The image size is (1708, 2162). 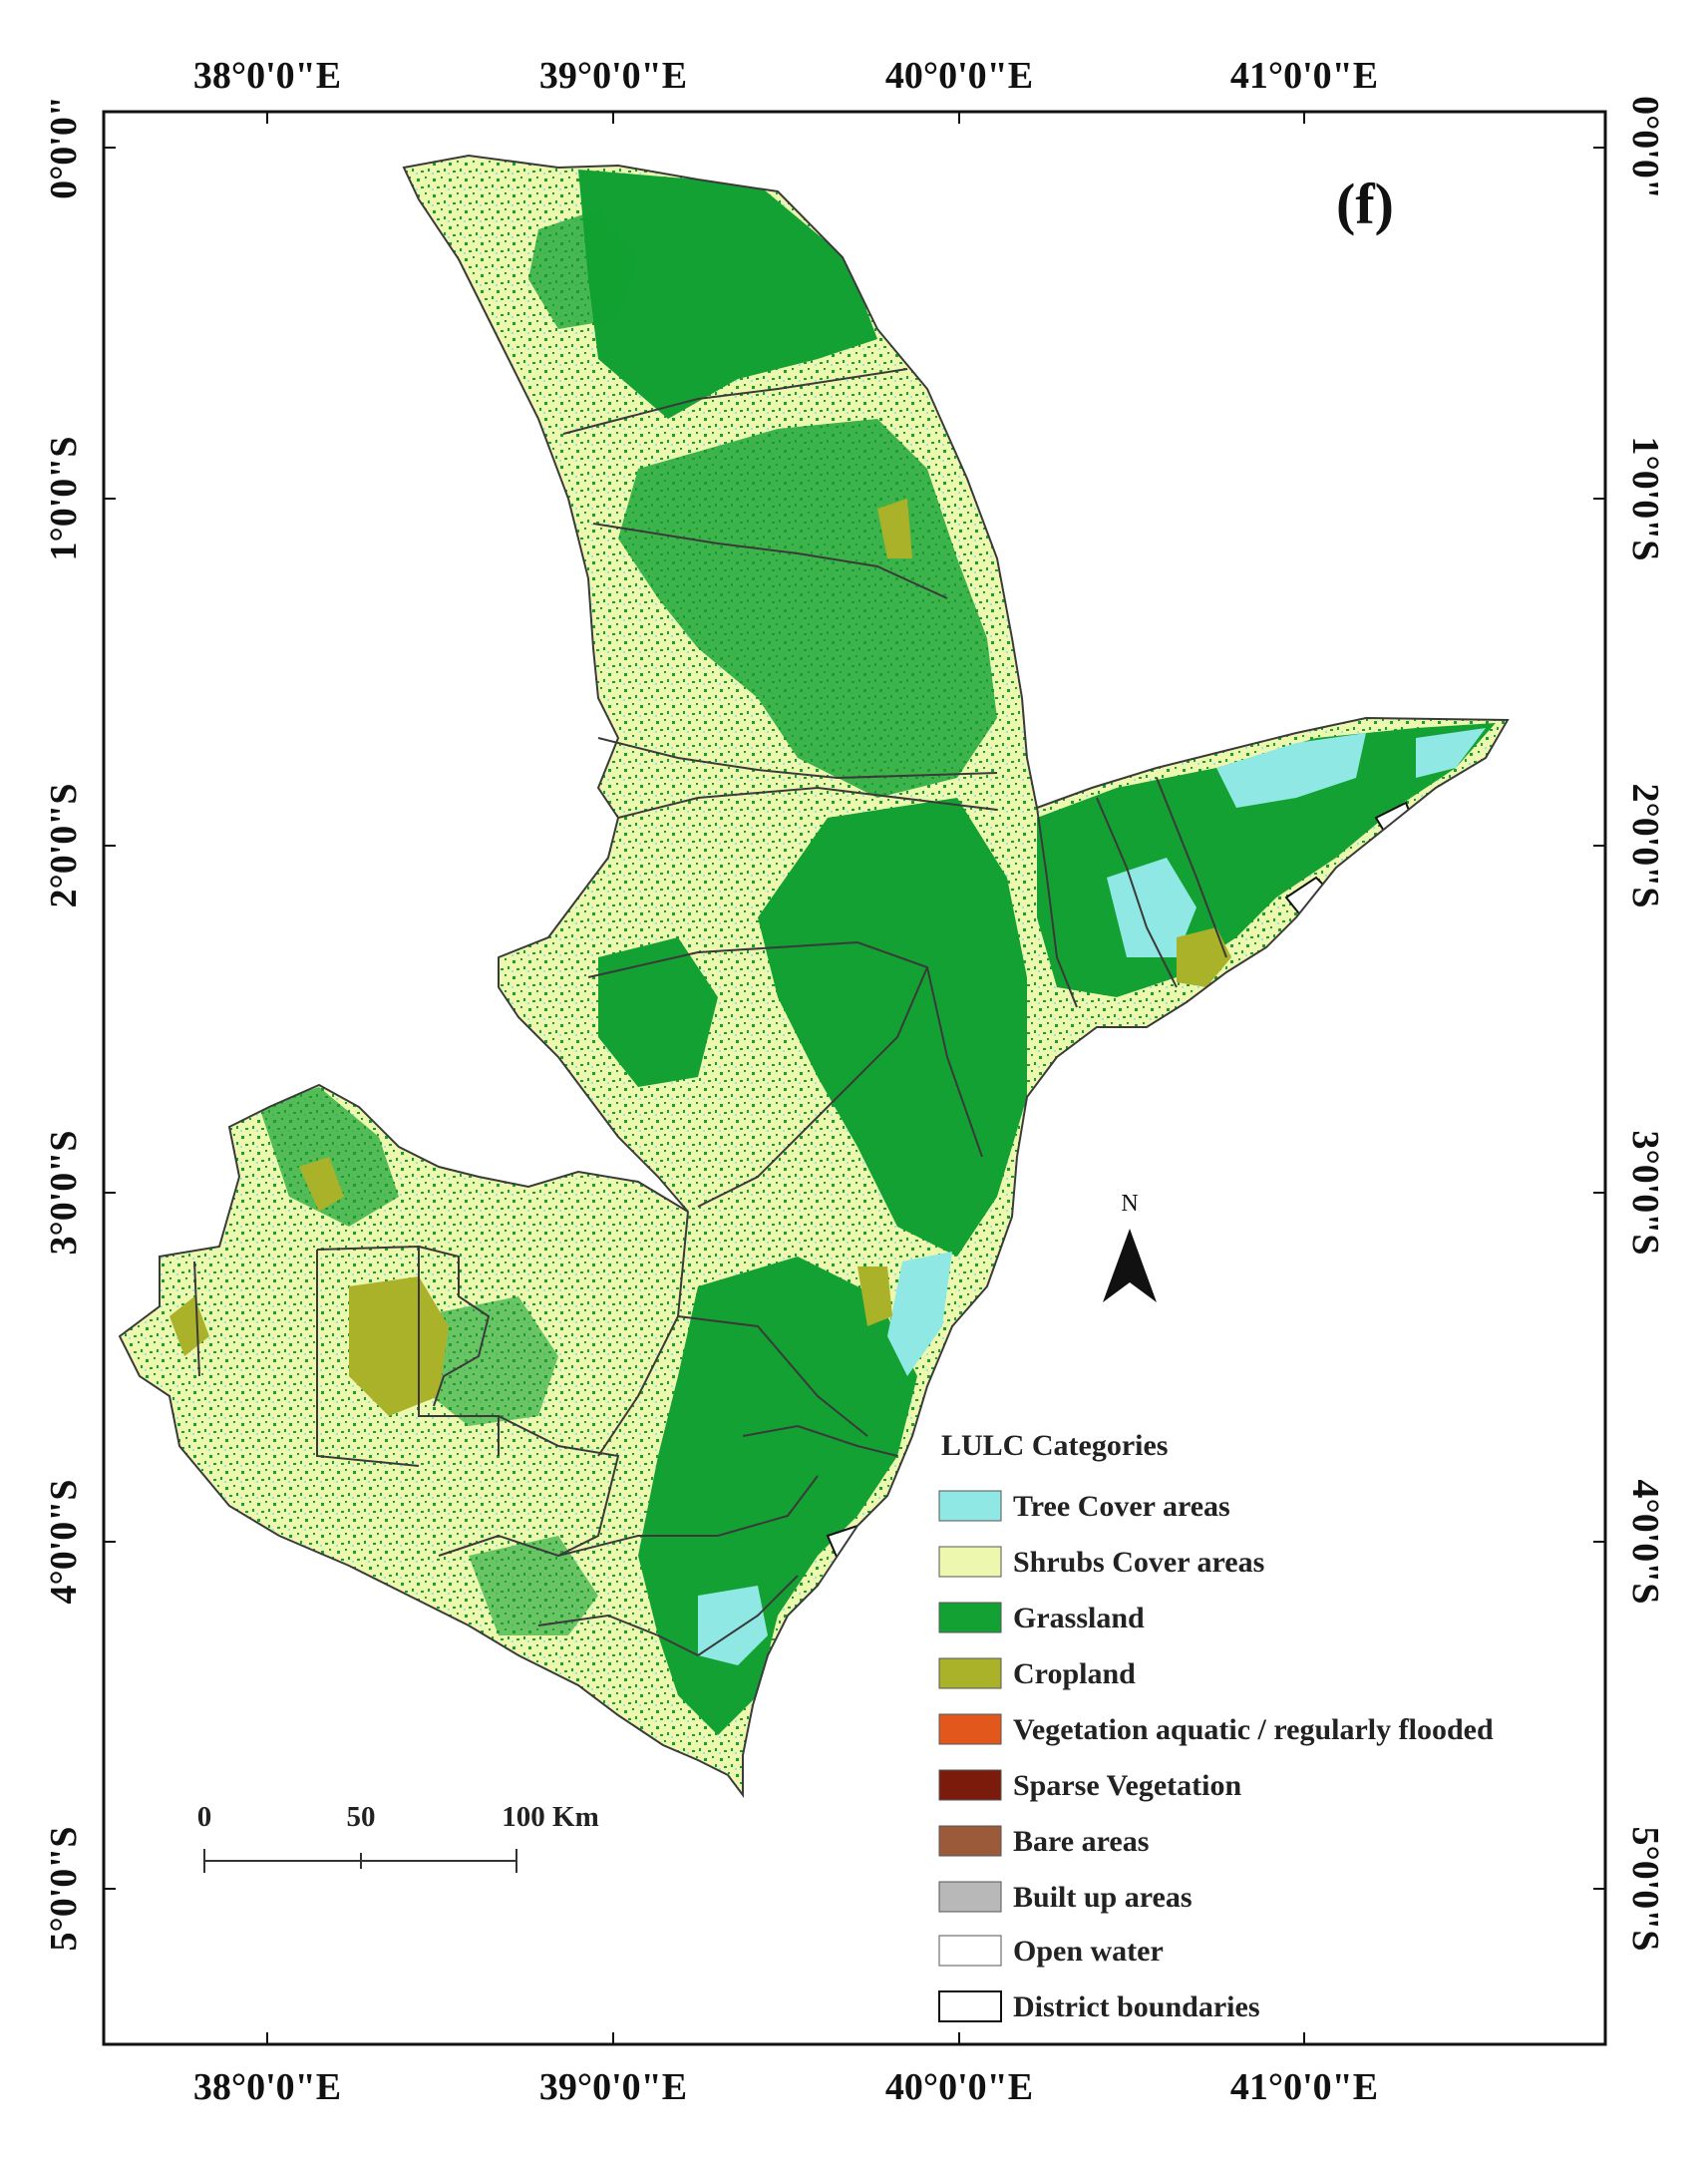 I want to click on north-arrow: N, so click(x=1130, y=1246).